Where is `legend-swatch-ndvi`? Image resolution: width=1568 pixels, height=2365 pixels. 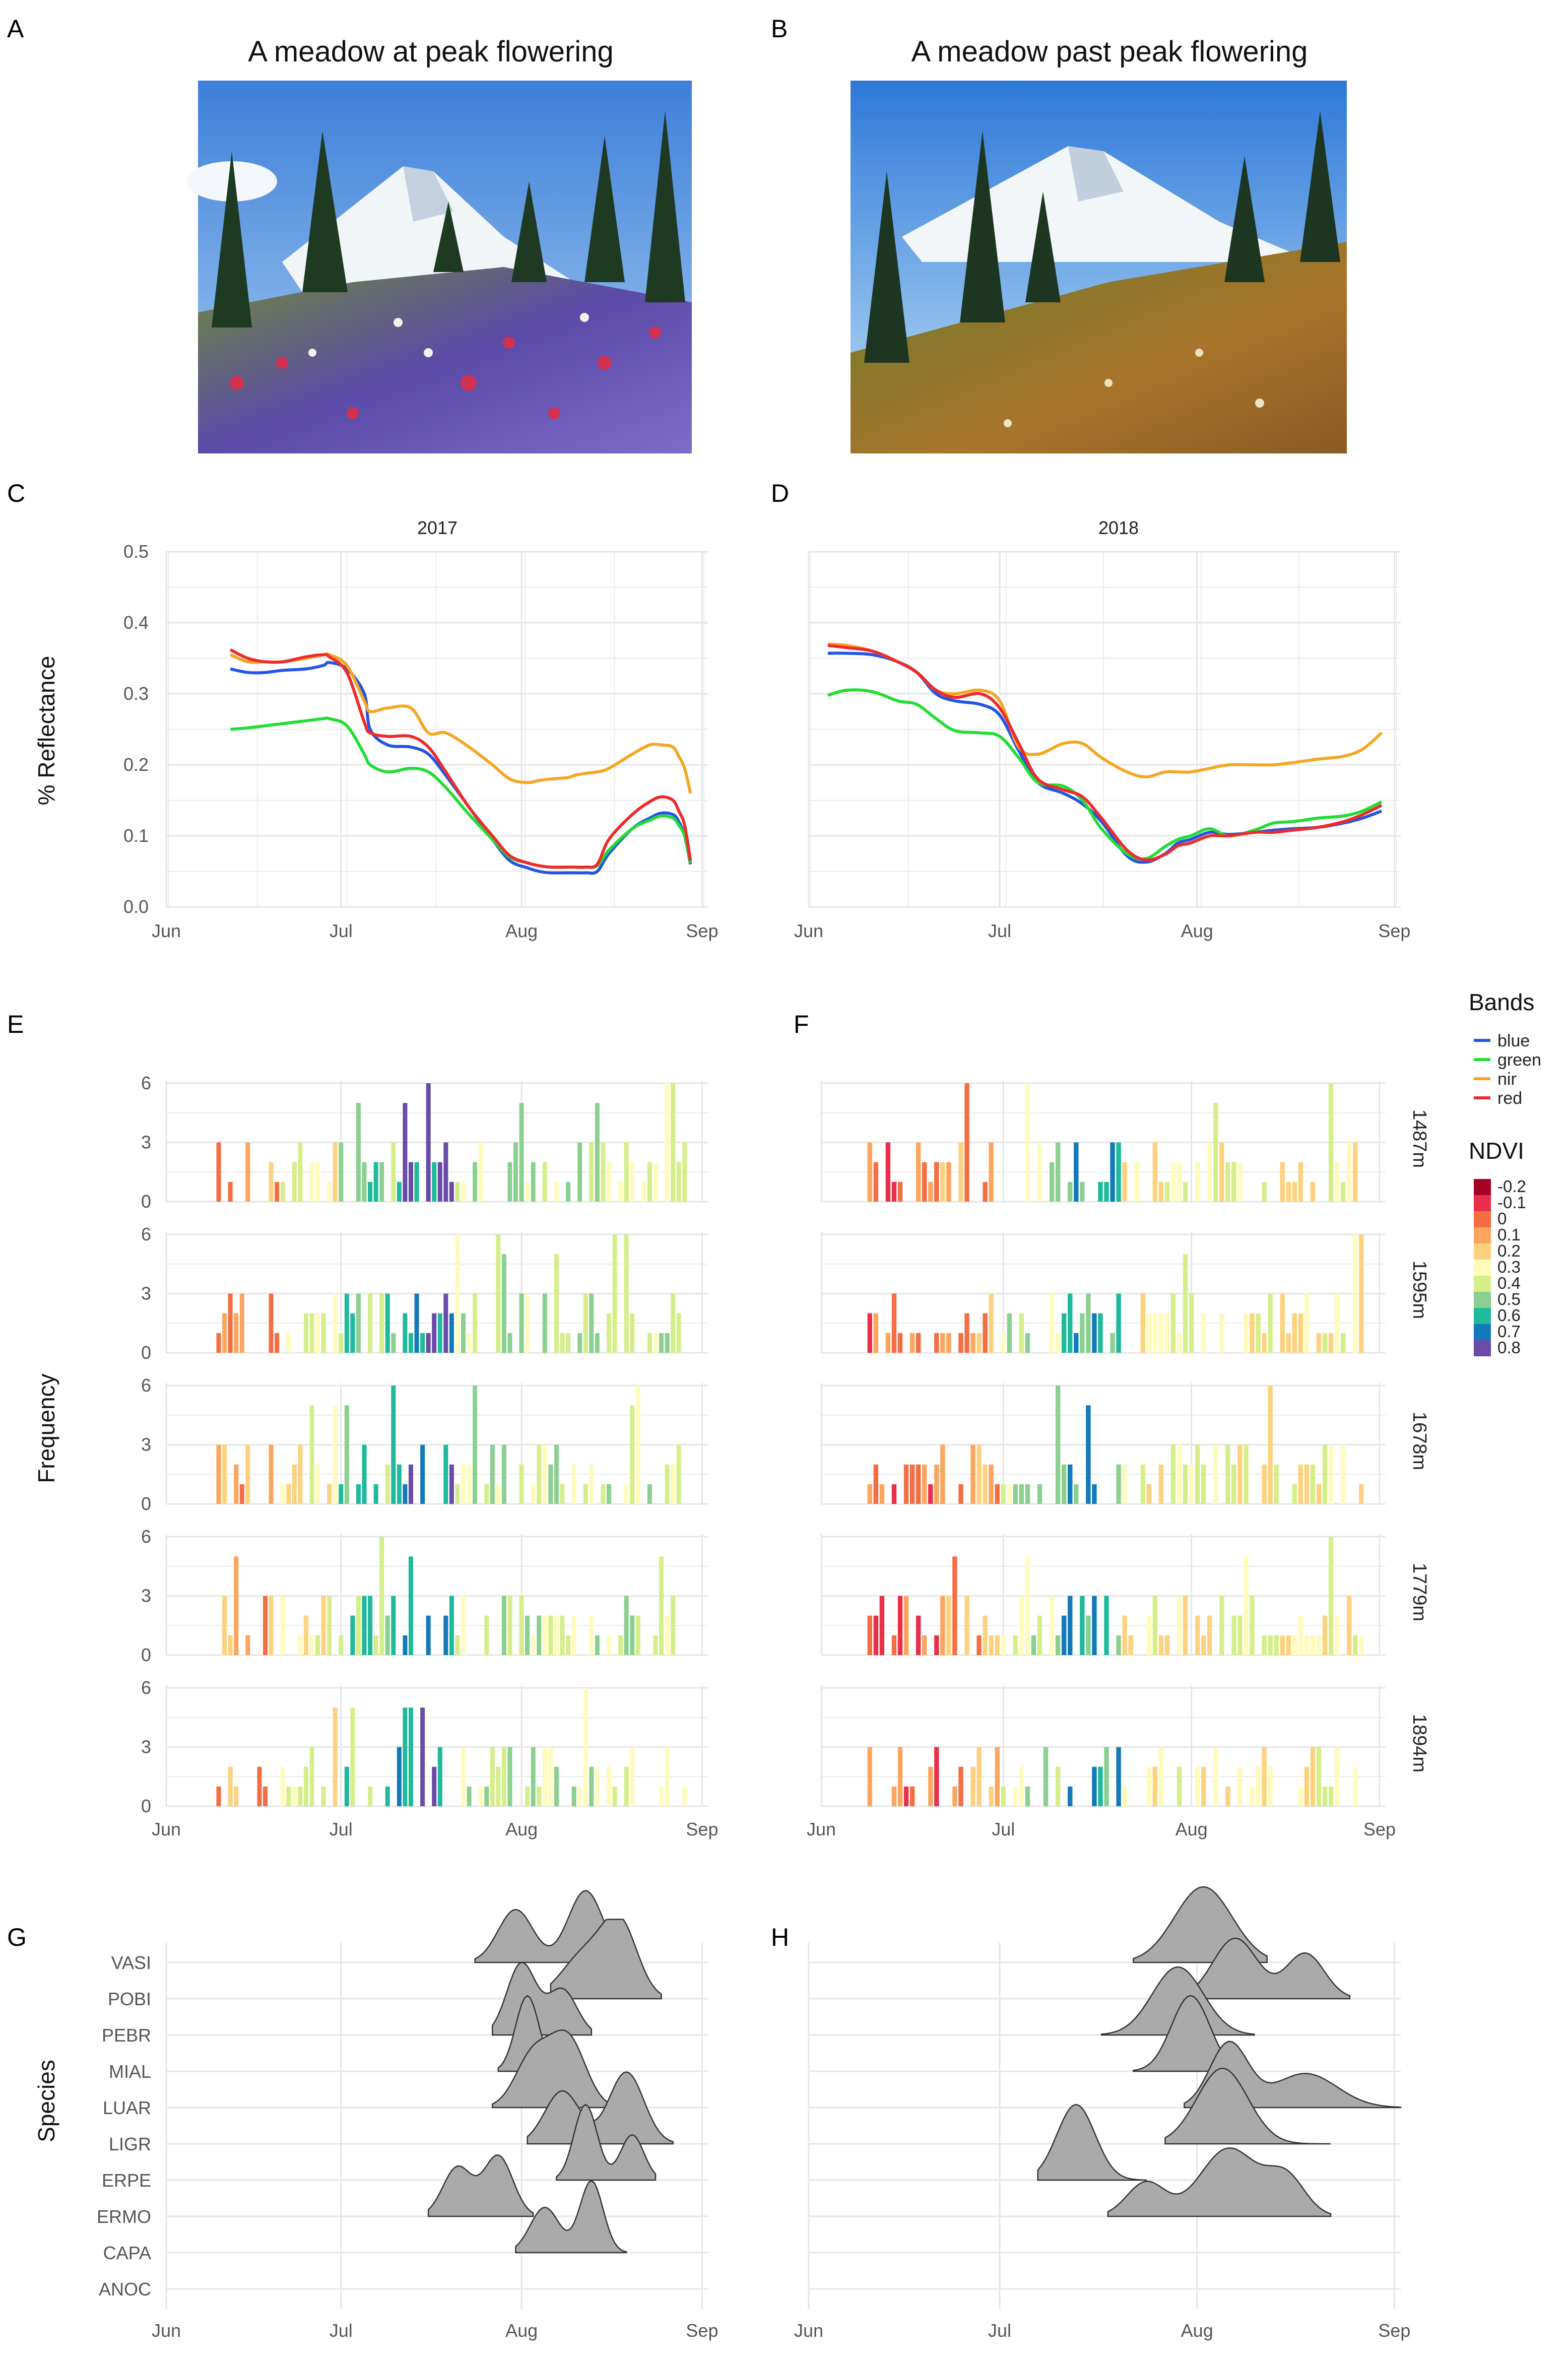
legend-swatch-ndvi is located at coordinates (1482, 1300).